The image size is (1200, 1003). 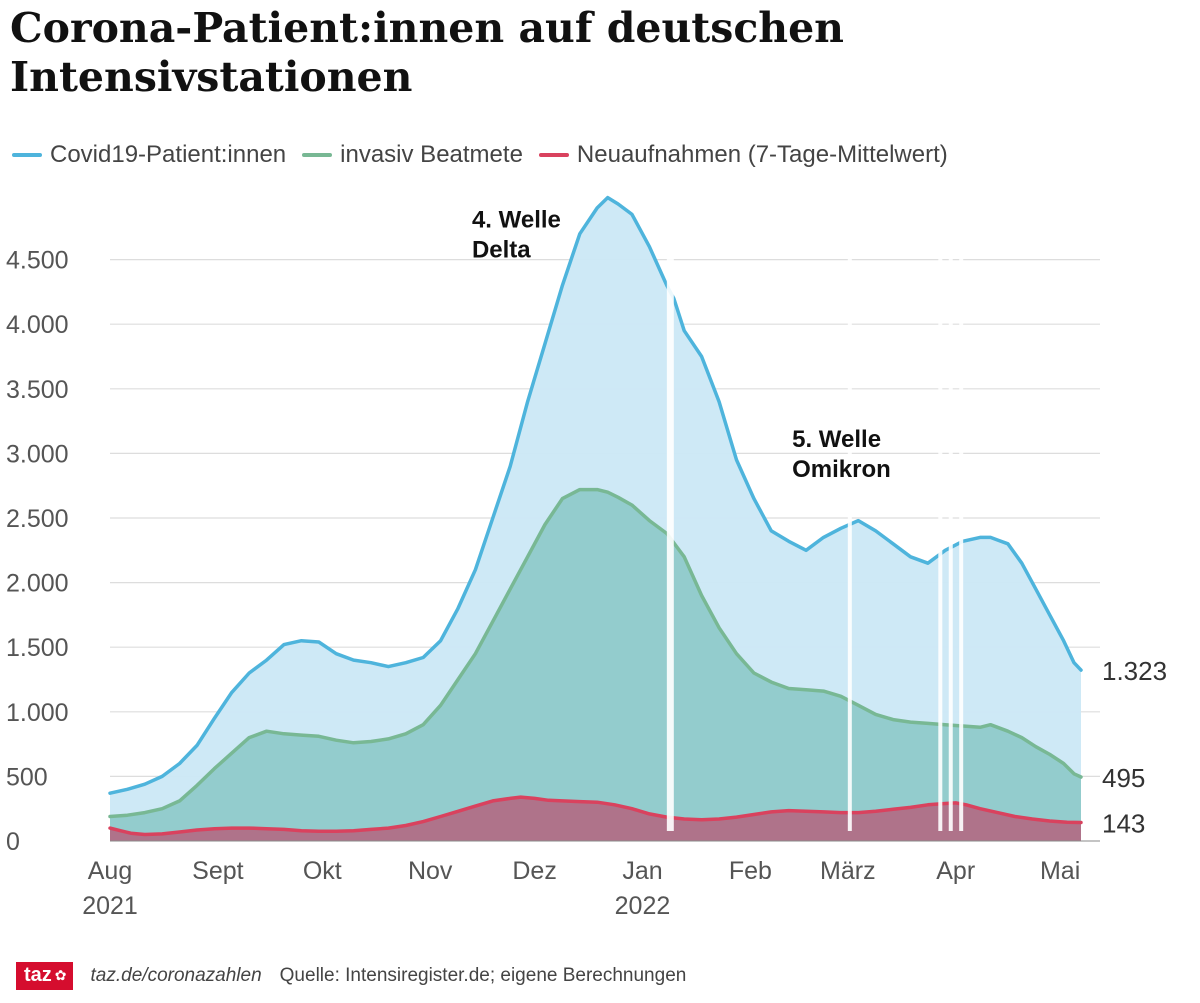 I want to click on legend-label-ventilated: invasiv Beatmete, so click(x=431, y=154).